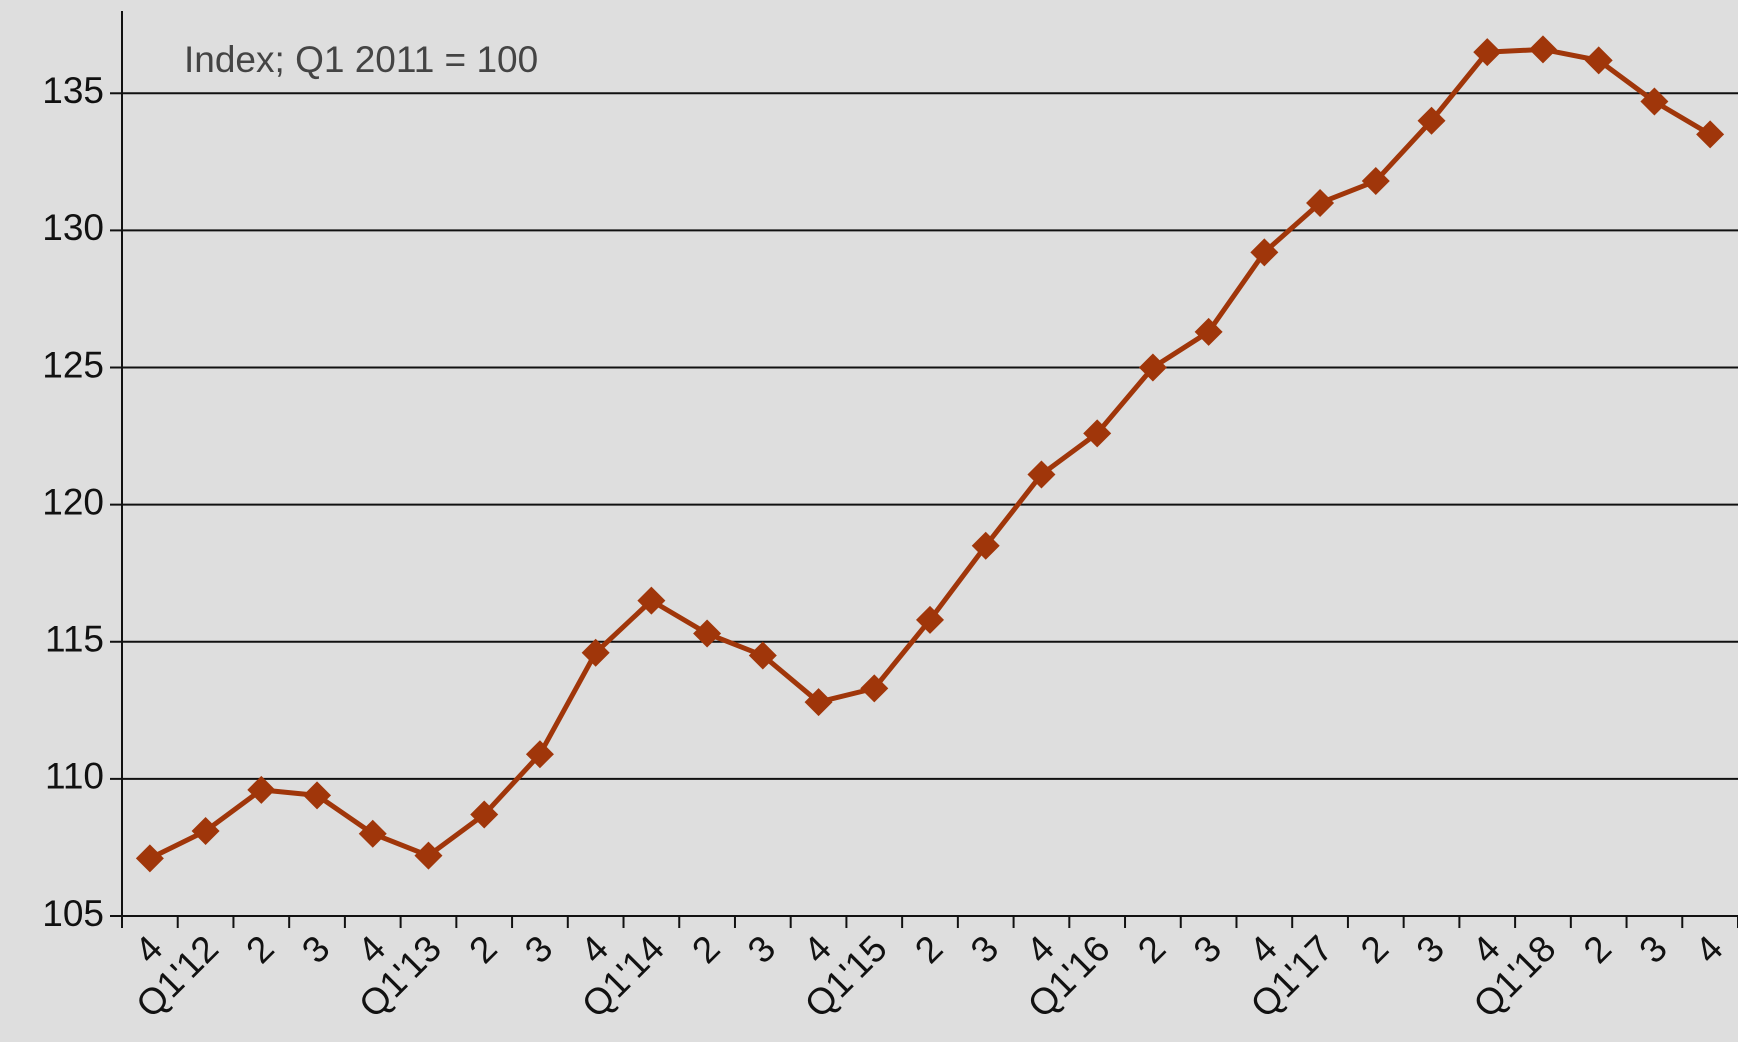 Image resolution: width=1738 pixels, height=1042 pixels. What do you see at coordinates (74, 639) in the screenshot?
I see `y-tick-label: 115` at bounding box center [74, 639].